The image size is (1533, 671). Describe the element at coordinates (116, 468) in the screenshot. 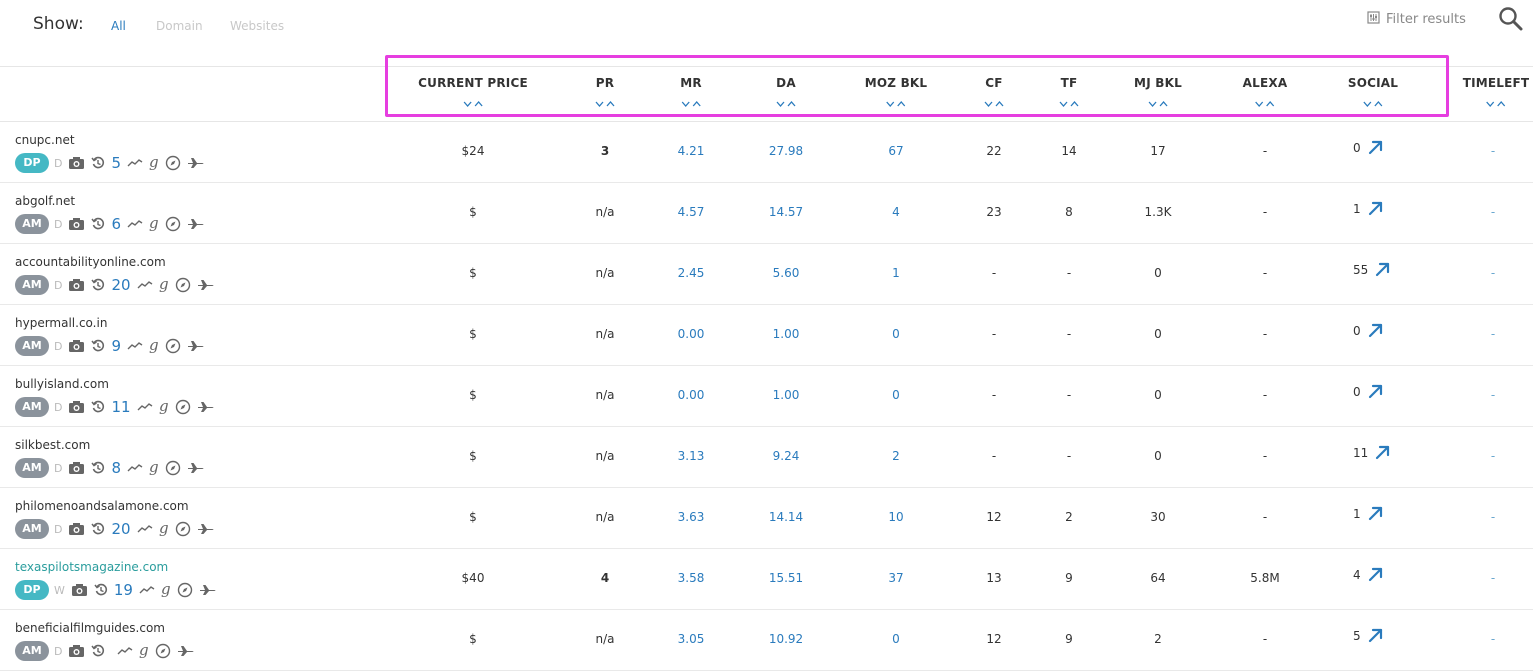

I see `history-count: 8` at that location.